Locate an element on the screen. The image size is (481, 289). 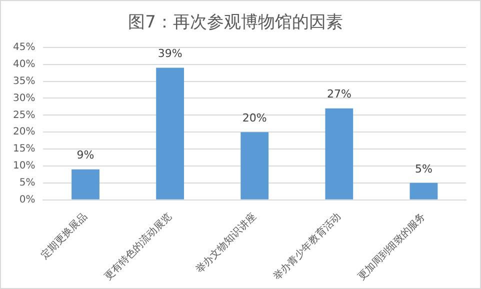
y-tick-label: 20% is located at coordinates (24, 132).